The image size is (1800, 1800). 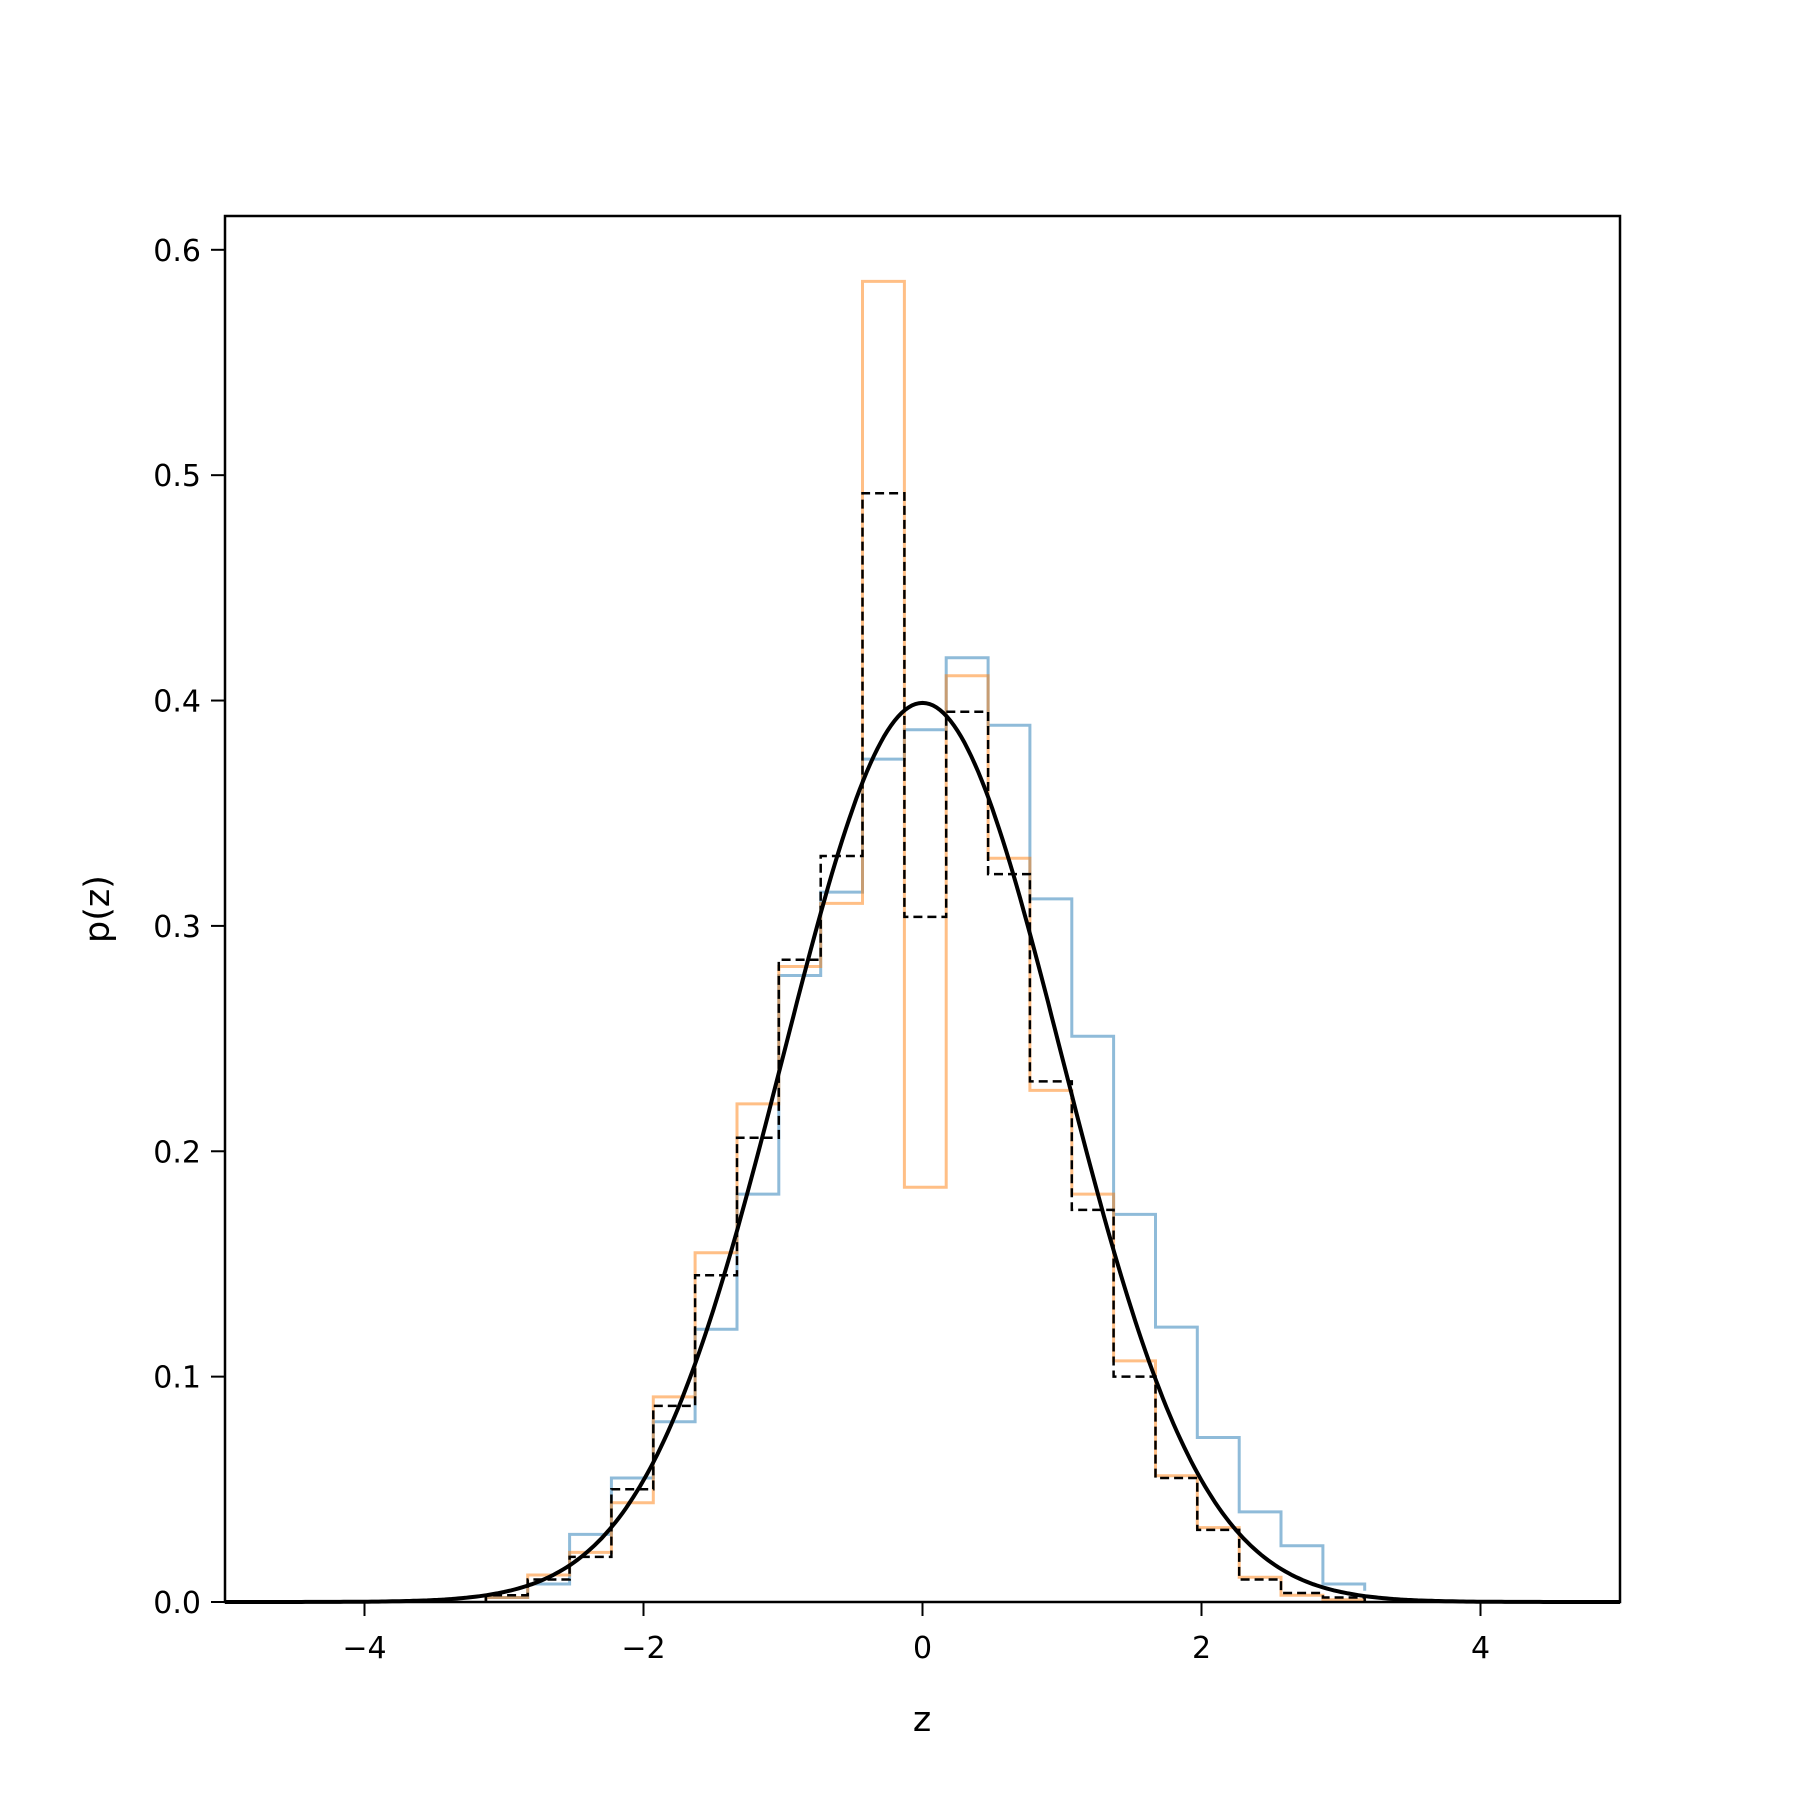 What do you see at coordinates (922, 1648) in the screenshot?
I see `x-tick-label: 0` at bounding box center [922, 1648].